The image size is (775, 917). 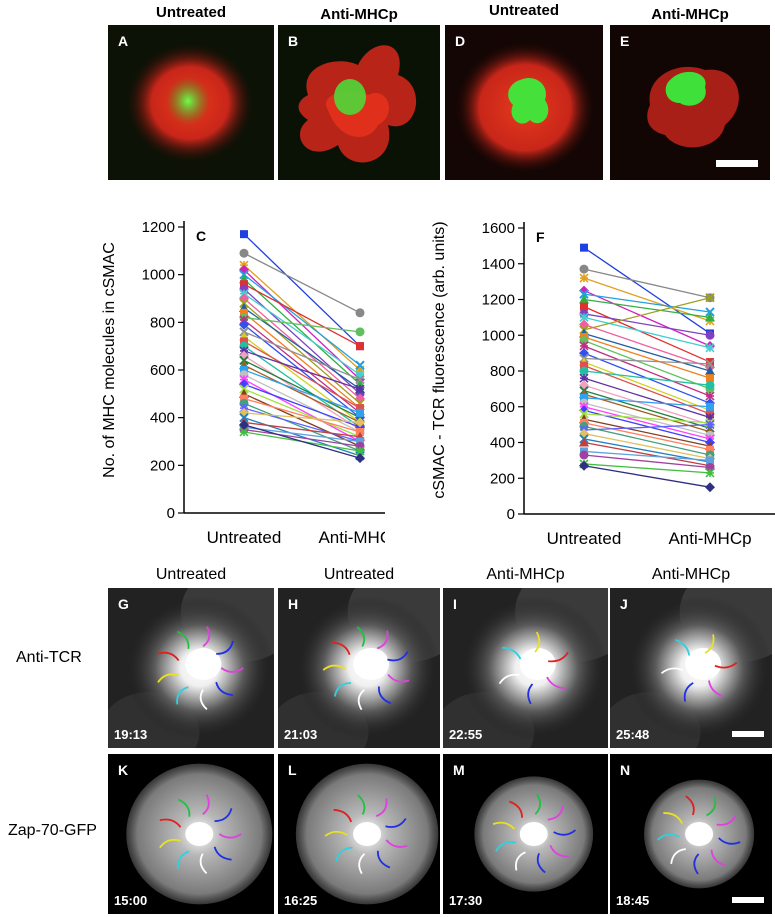 What do you see at coordinates (498, 228) in the screenshot?
I see `y-tick-label: 1600` at bounding box center [498, 228].